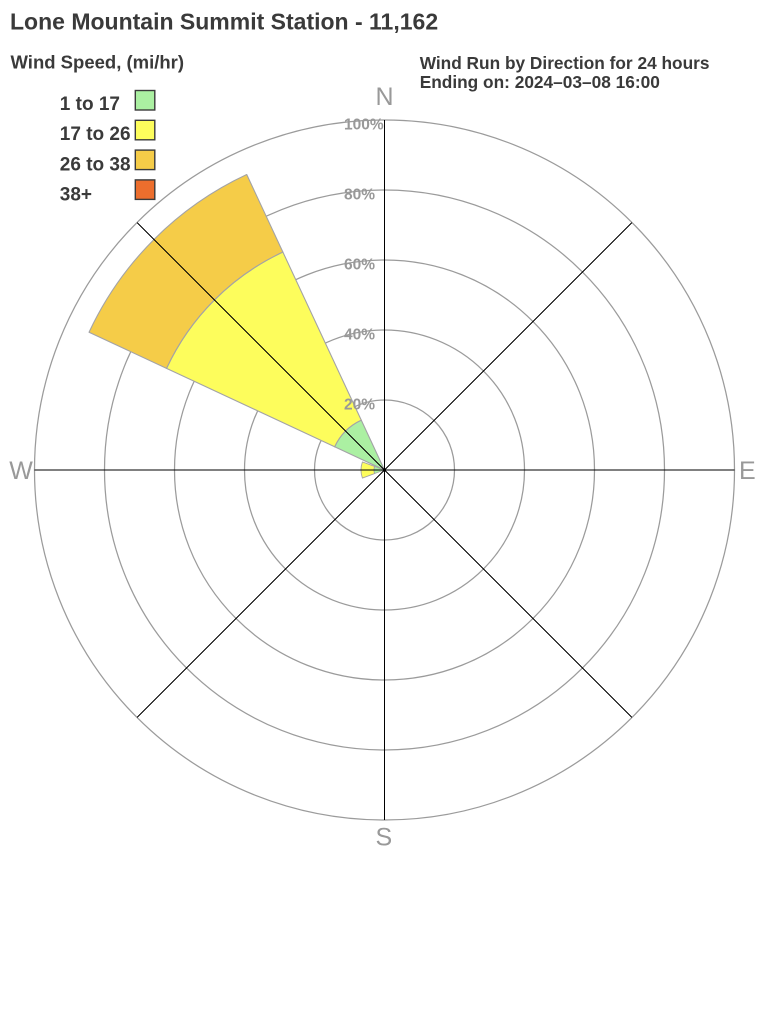 The image size is (768, 1013). What do you see at coordinates (565, 63) in the screenshot?
I see `svg-text:Wind Run by Direction for 24 h: Wind Run by Direction for 24 hours` at bounding box center [565, 63].